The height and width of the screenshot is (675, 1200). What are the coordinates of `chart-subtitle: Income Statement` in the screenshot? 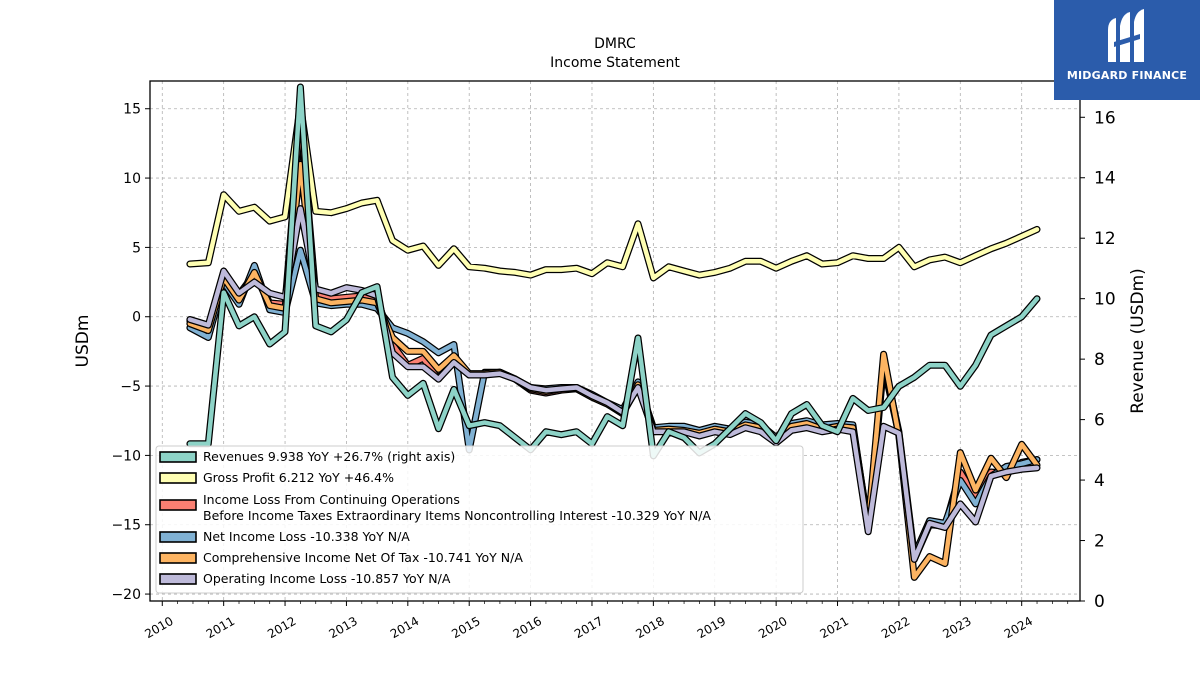 It's located at (615, 63).